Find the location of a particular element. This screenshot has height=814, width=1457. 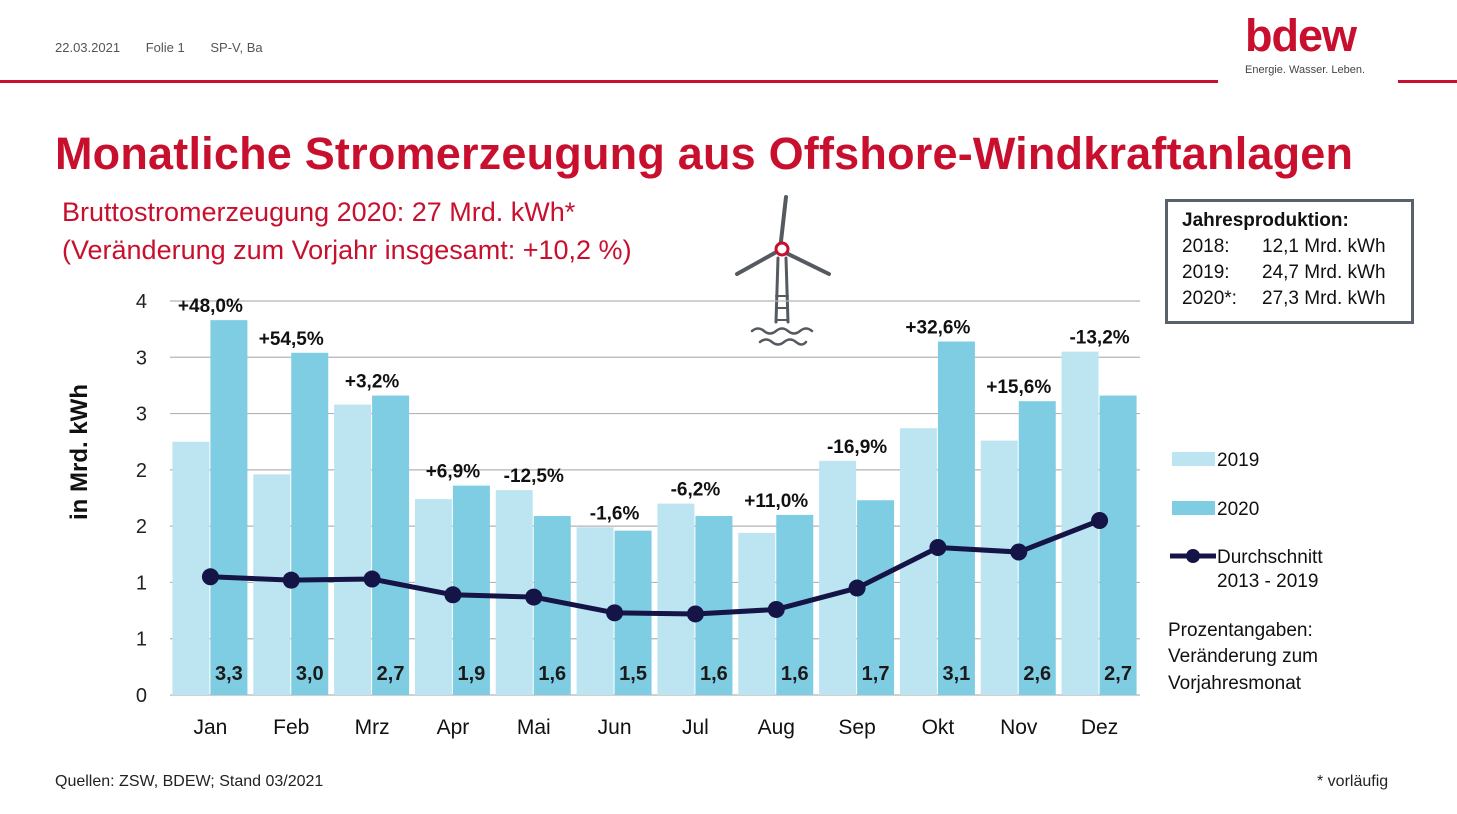

wind-turbine-icon is located at coordinates (783, 270).